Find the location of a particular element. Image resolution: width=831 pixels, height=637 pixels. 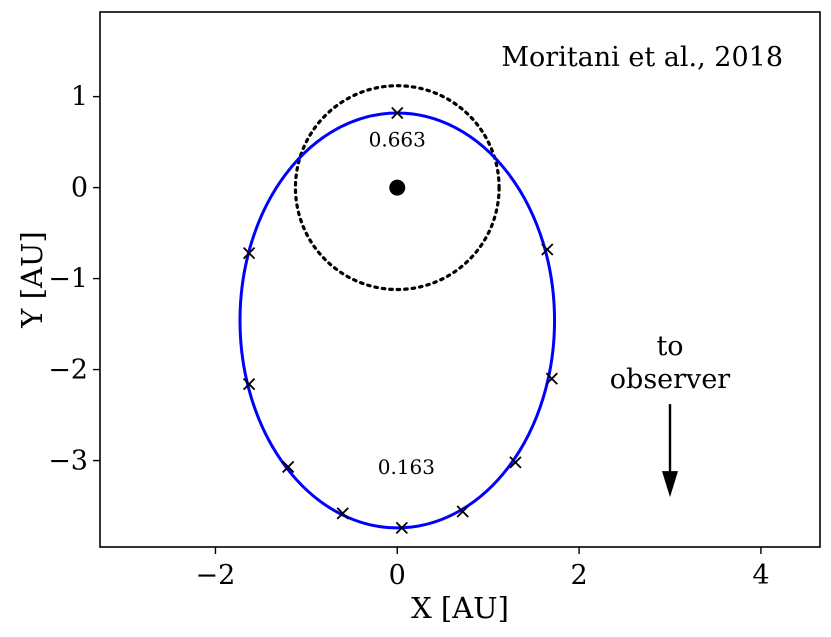

observer-arrow-head is located at coordinates (670, 484).